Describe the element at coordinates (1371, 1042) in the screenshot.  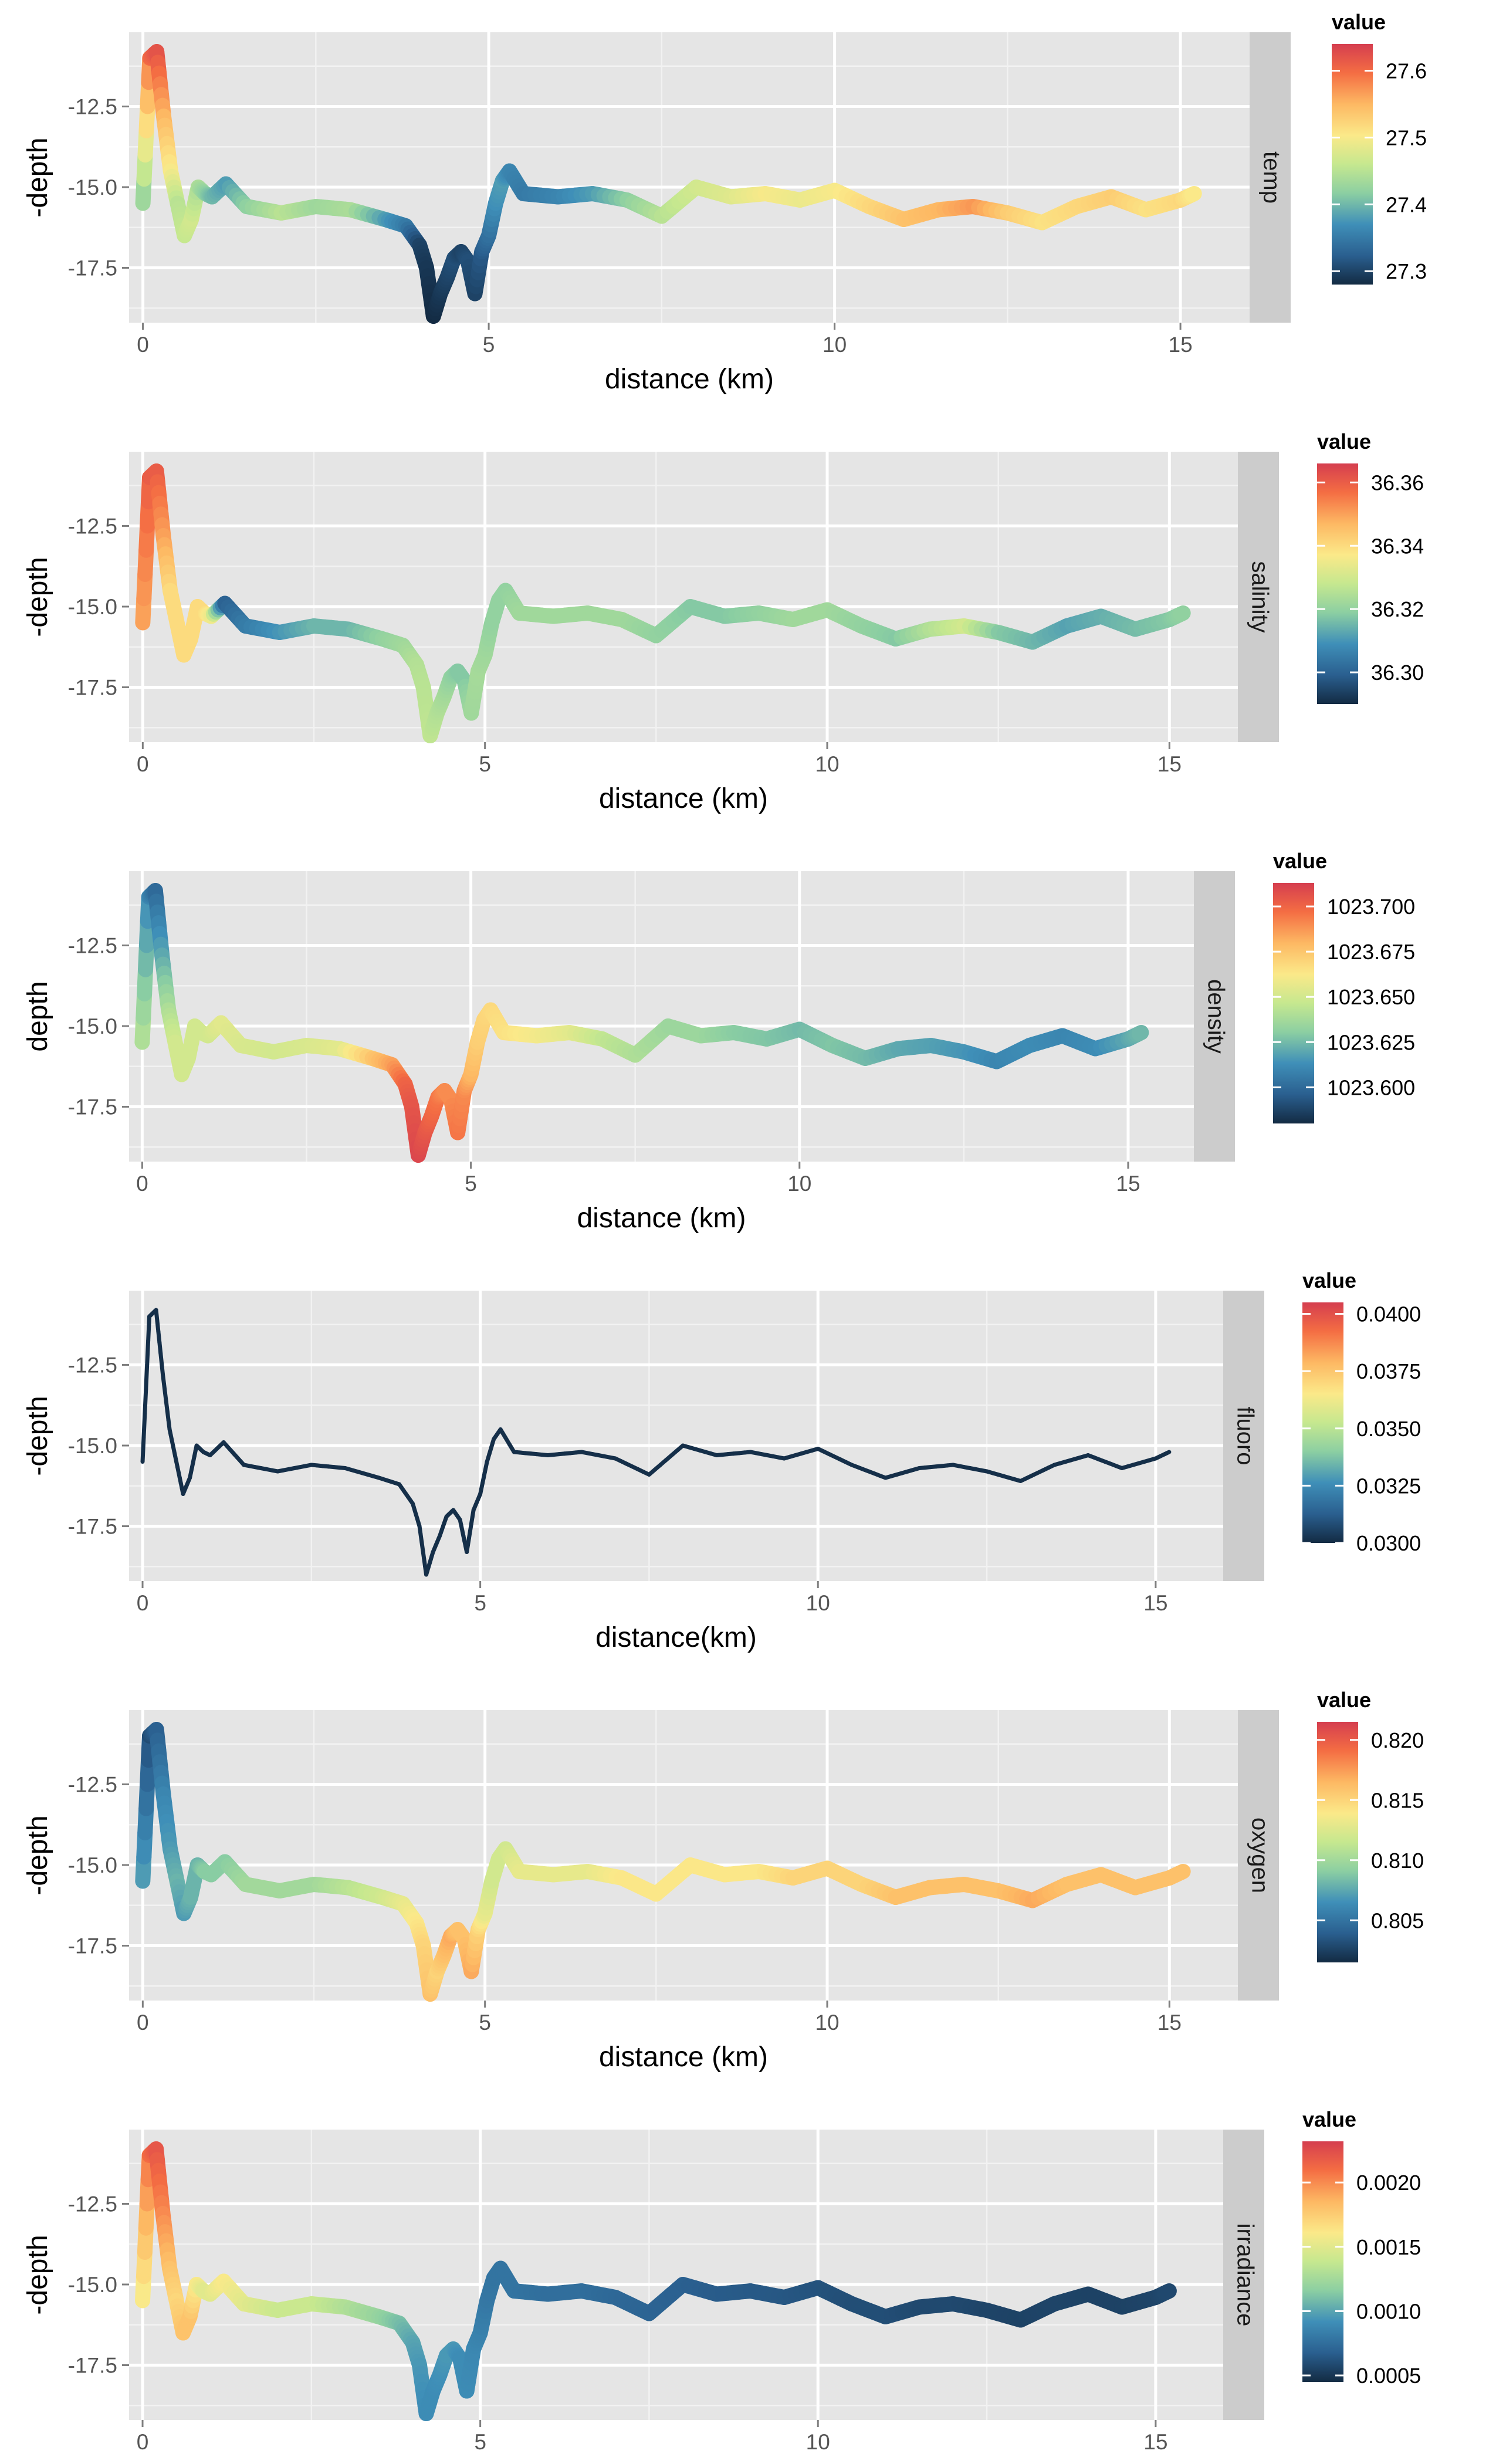
I see `legend-tick-label: 1023.625` at that location.